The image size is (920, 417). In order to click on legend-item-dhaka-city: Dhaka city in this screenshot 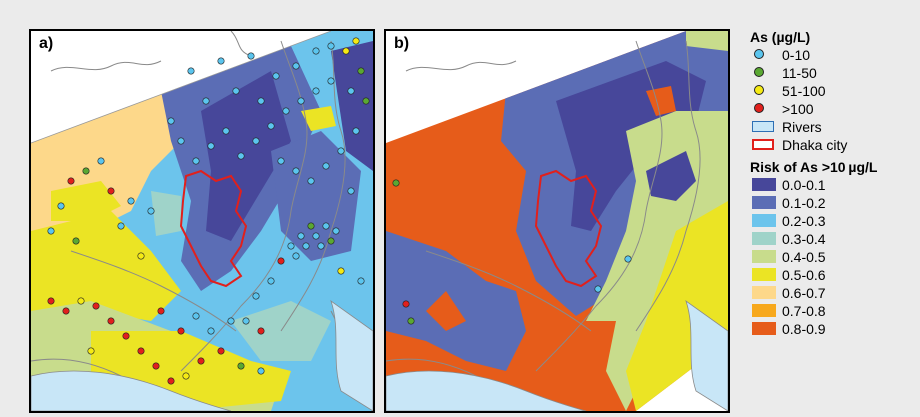, I will do `click(835, 145)`.